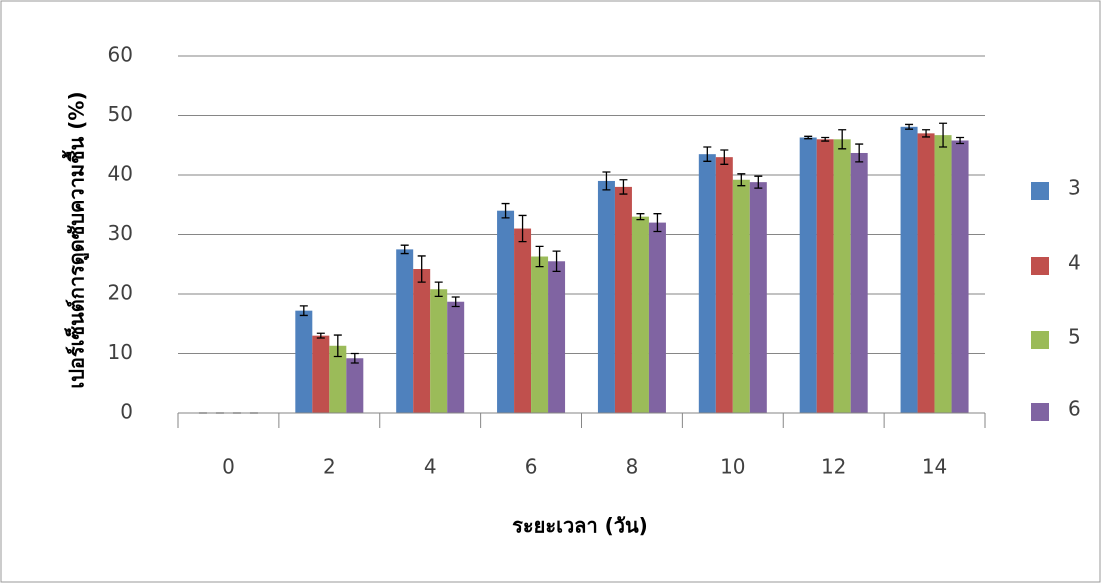 The height and width of the screenshot is (587, 1101). Describe the element at coordinates (430, 467) in the screenshot. I see `x-tick-label: 4` at that location.